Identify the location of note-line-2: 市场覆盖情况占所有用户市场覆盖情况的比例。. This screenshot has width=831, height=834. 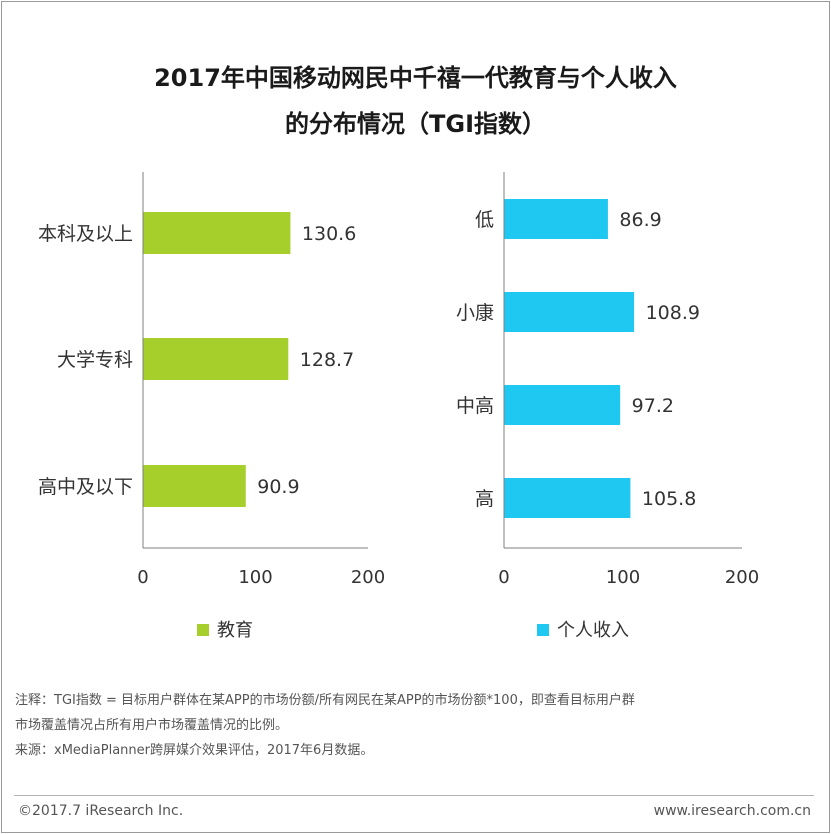
(152, 725).